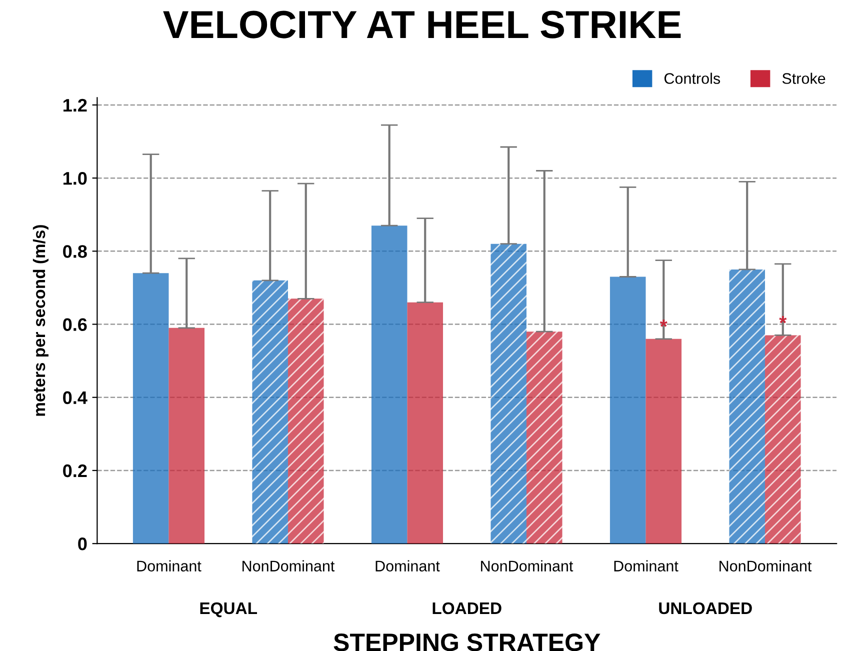 Image resolution: width=845 pixels, height=651 pixels. I want to click on y-axis-title: meters per second (m/s), so click(40, 320).